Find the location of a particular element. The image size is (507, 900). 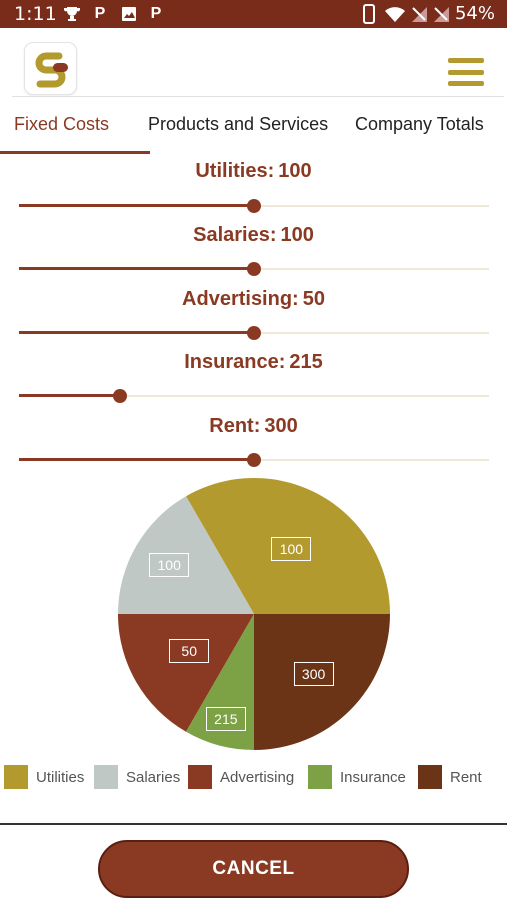

hamburger-menu-icon is located at coordinates (466, 72).